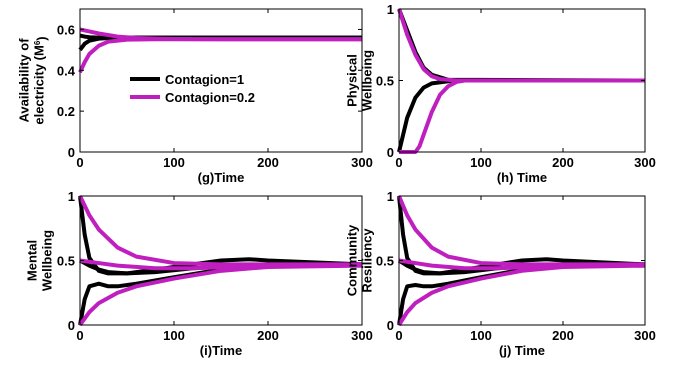 The width and height of the screenshot is (682, 373). Describe the element at coordinates (522, 350) in the screenshot. I see `x-axis-label: (j) Time` at that location.